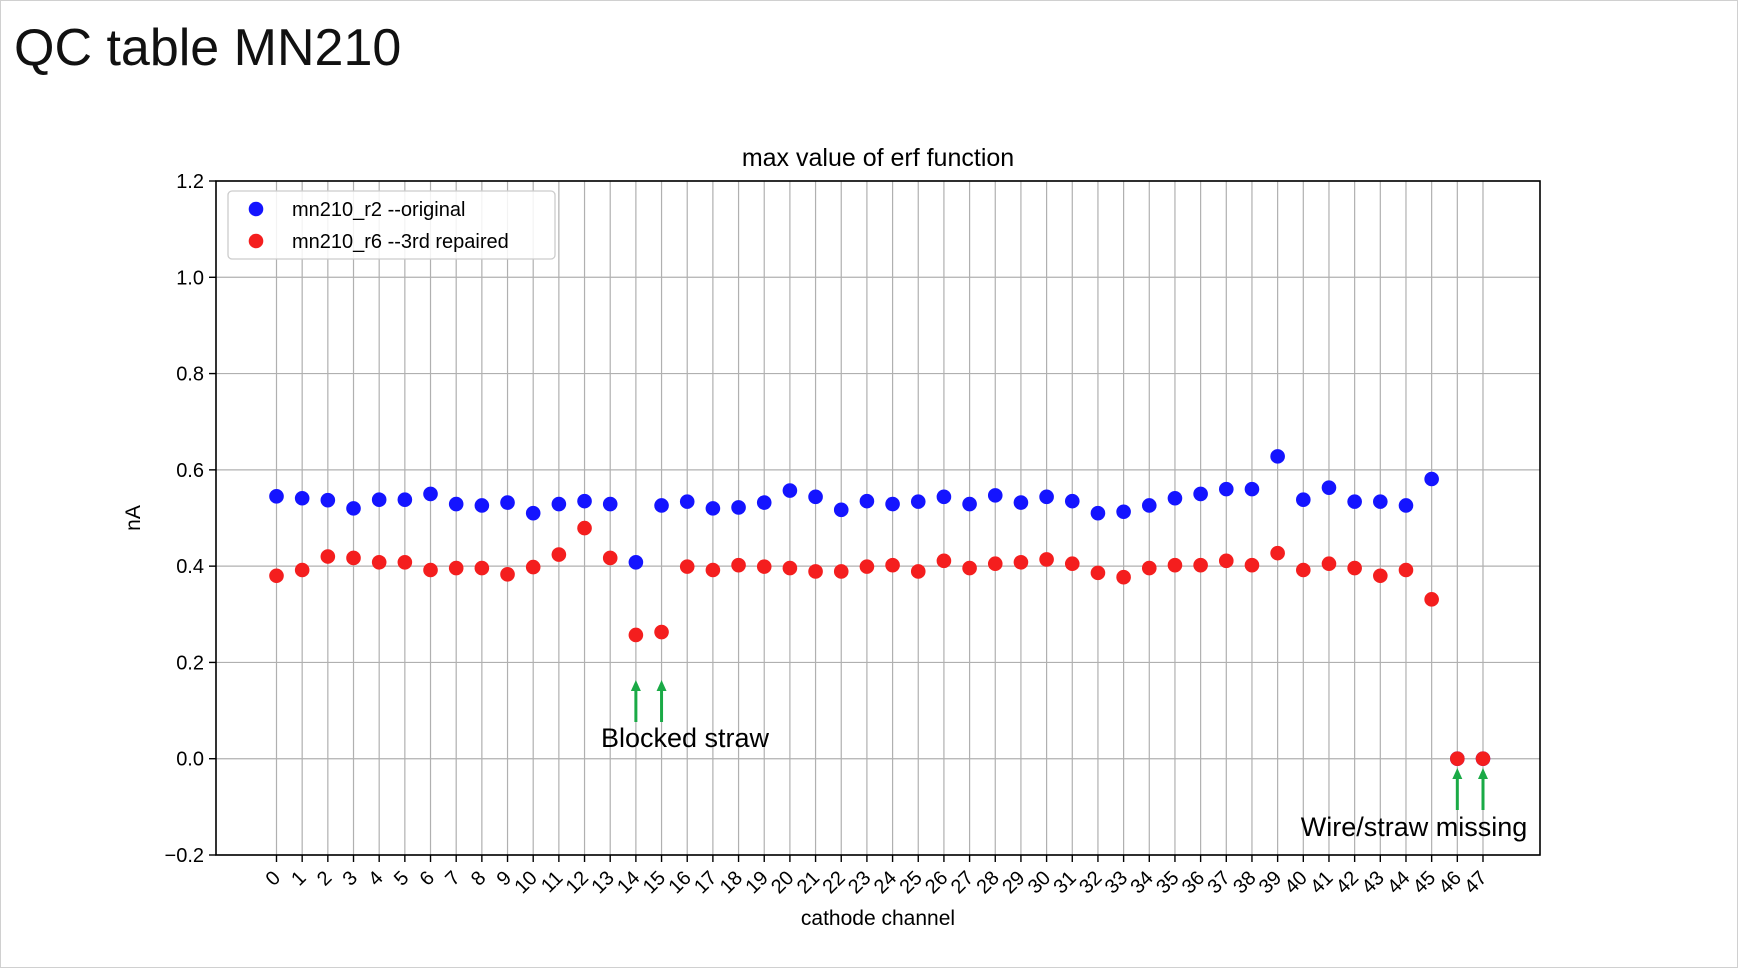 The height and width of the screenshot is (968, 1738). Describe the element at coordinates (133, 518) in the screenshot. I see `y-axis-label: nA` at that location.